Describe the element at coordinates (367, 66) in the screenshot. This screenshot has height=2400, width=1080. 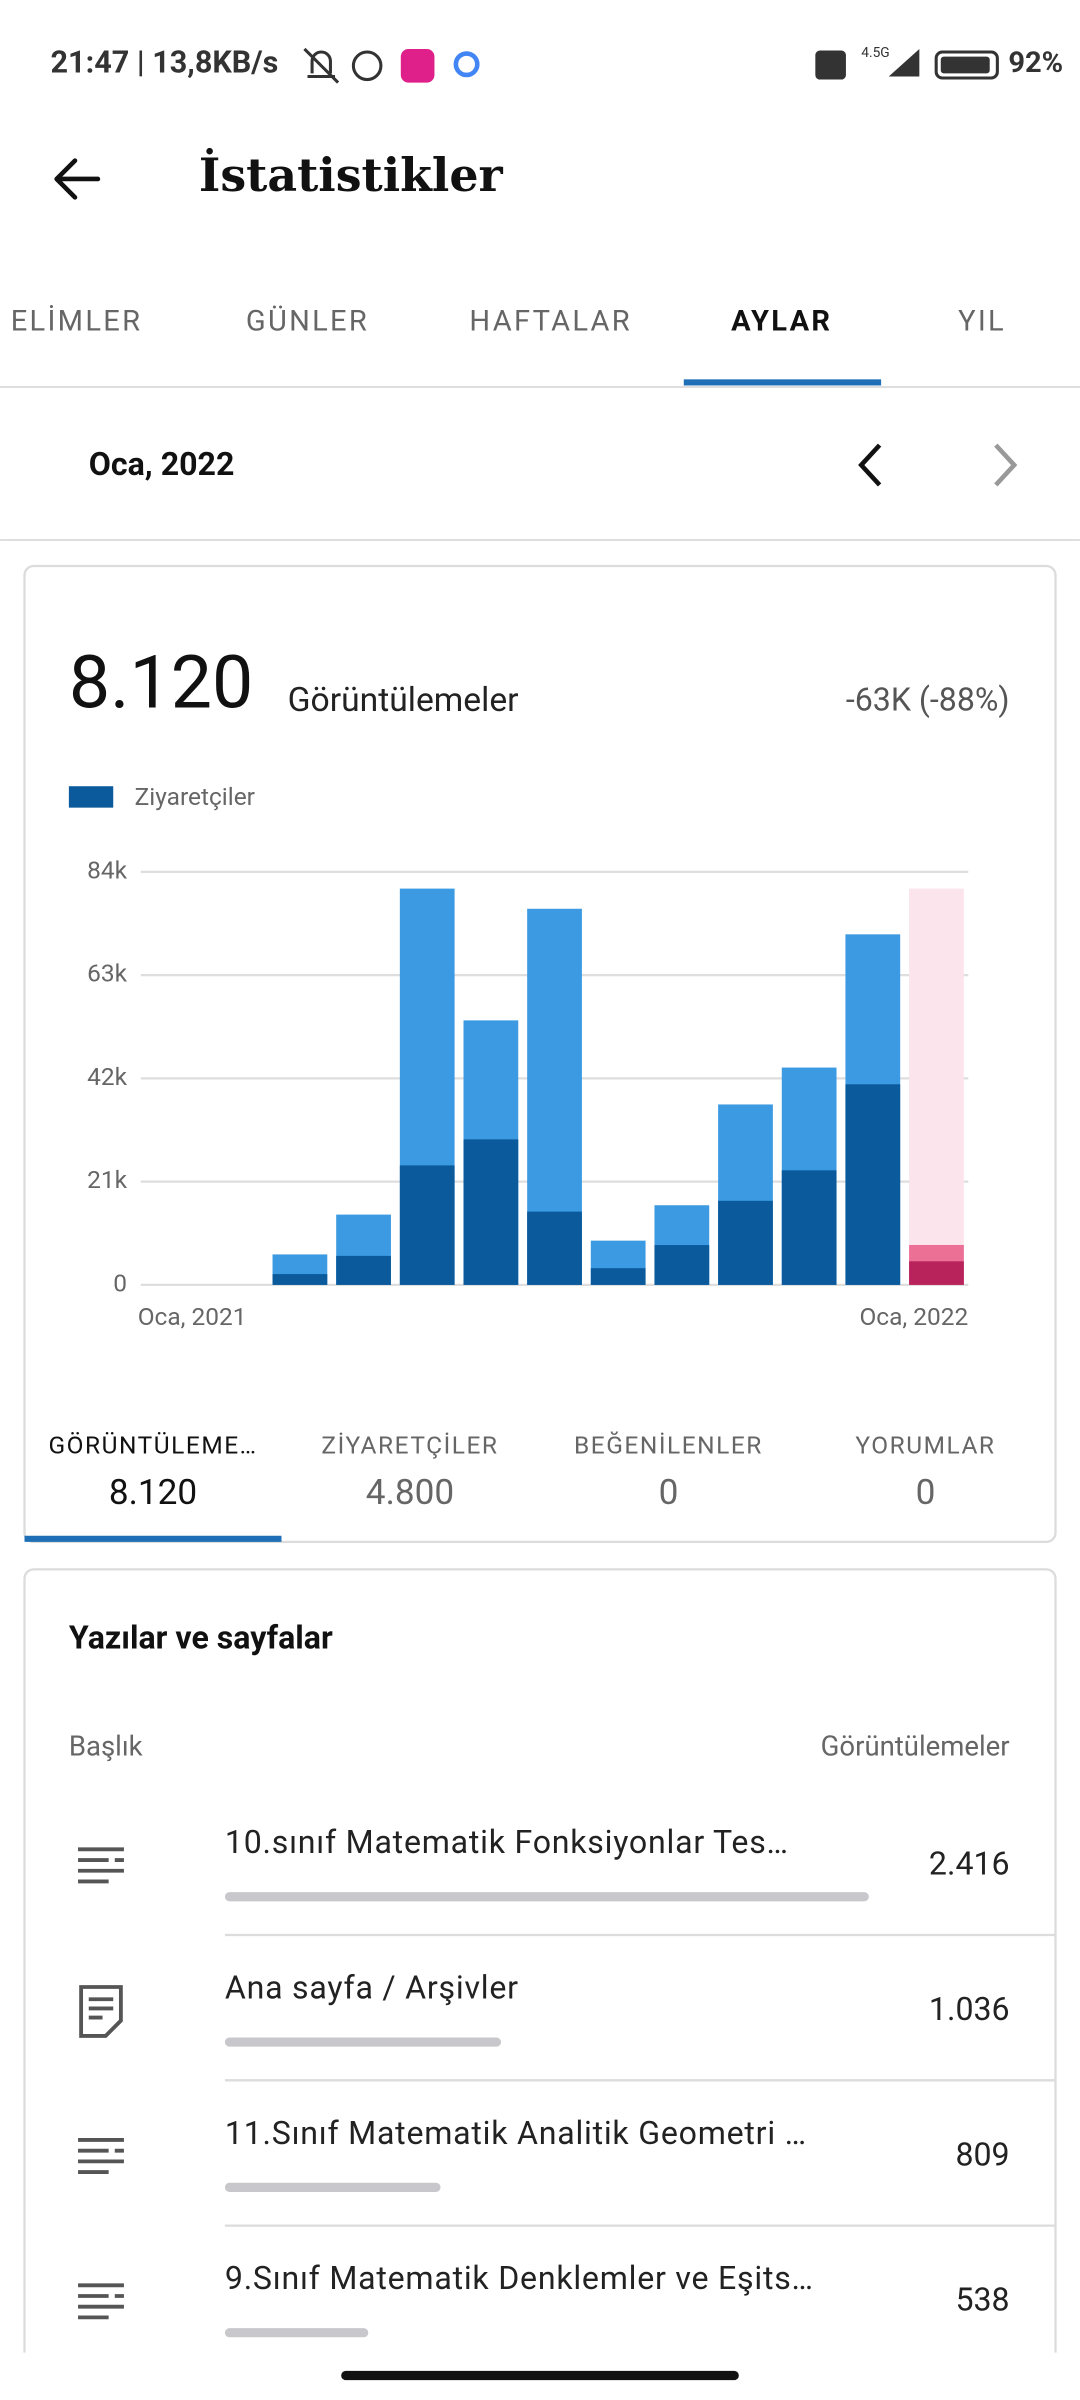
I see `alarm-icon` at that location.